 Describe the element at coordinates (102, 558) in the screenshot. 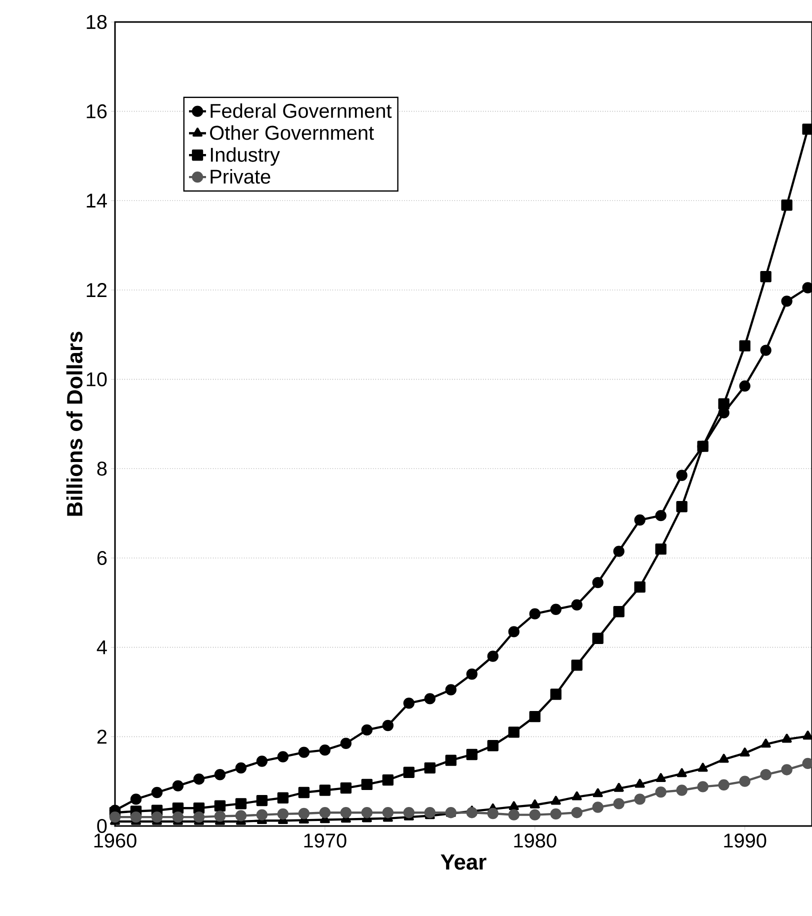

I see `y-tick-label: 6` at that location.